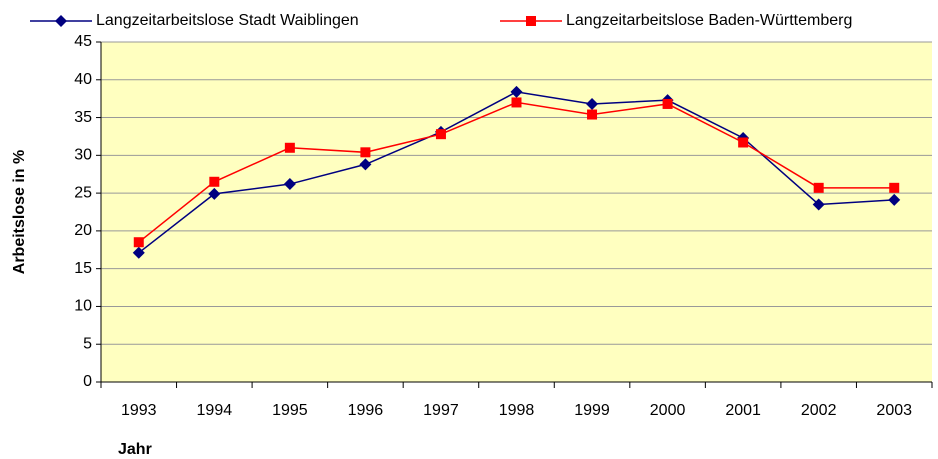  What do you see at coordinates (819, 410) in the screenshot?
I see `x-tick-label: 2002` at bounding box center [819, 410].